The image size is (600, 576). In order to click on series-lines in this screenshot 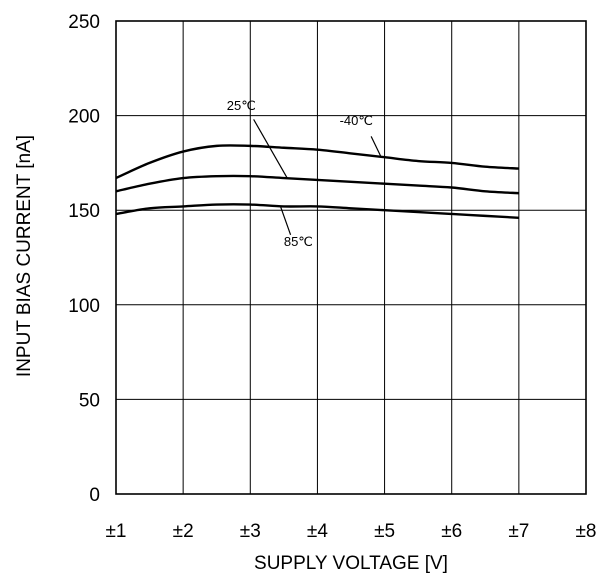, I will do `click(317, 181)`.